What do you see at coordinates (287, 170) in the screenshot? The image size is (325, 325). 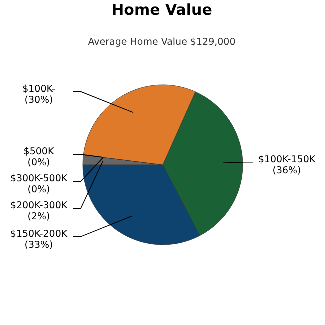 I see `data-label: (36%)` at bounding box center [287, 170].